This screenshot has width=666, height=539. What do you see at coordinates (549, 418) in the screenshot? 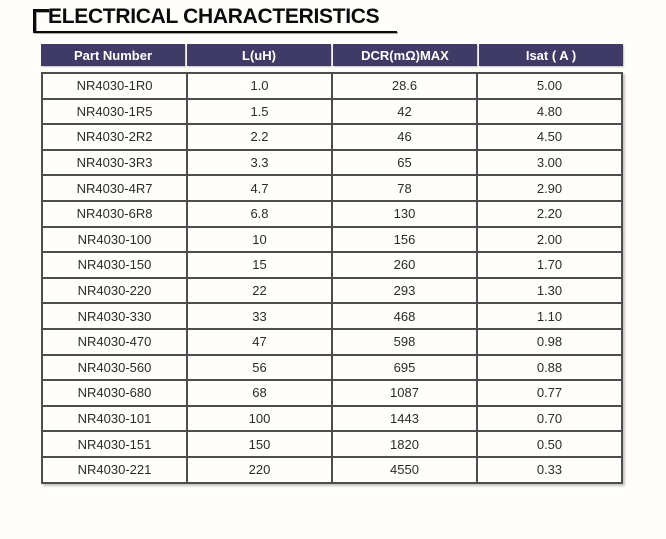
I see `table-cell: 0.70` at bounding box center [549, 418].